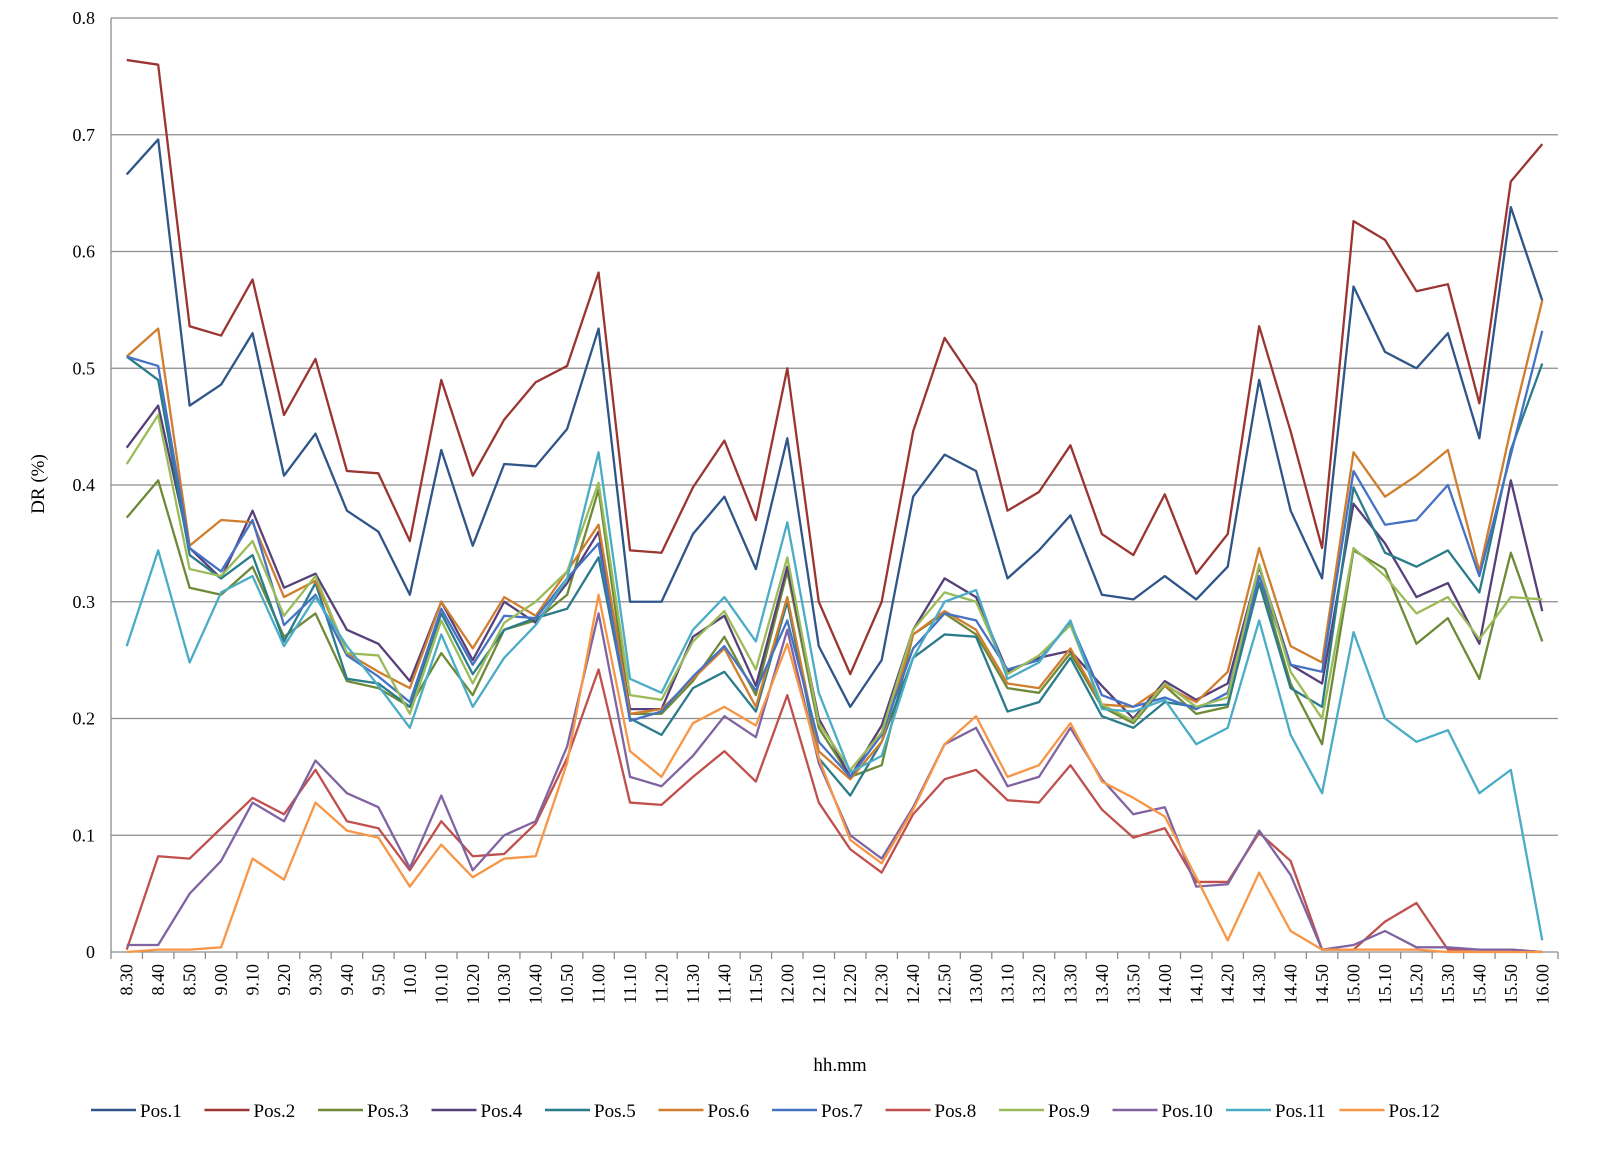 The height and width of the screenshot is (1154, 1600). I want to click on y-tick-label: 0.8, so click(84, 18).